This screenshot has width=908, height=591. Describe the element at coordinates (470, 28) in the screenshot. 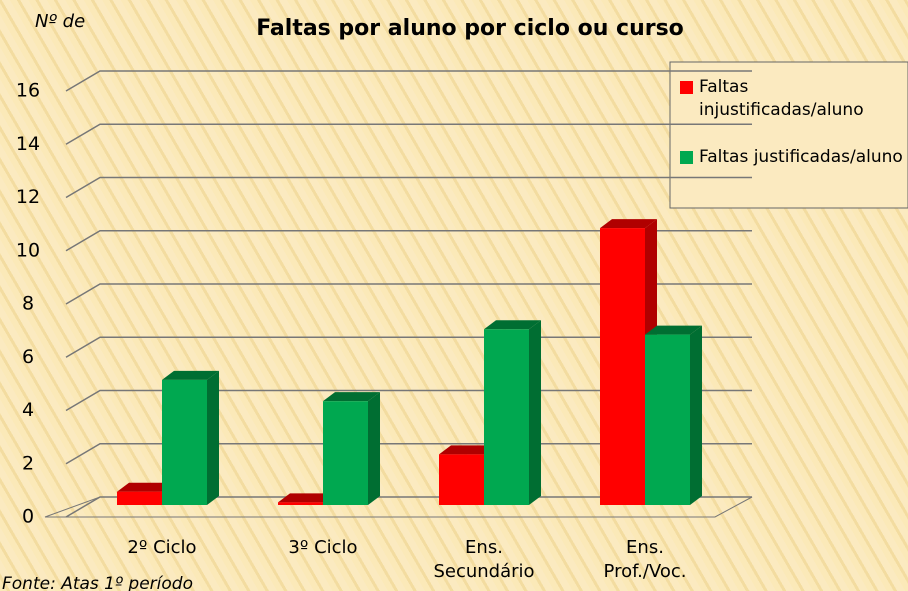

I see `chart-title: Faltas por aluno por ciclo ou curso` at that location.